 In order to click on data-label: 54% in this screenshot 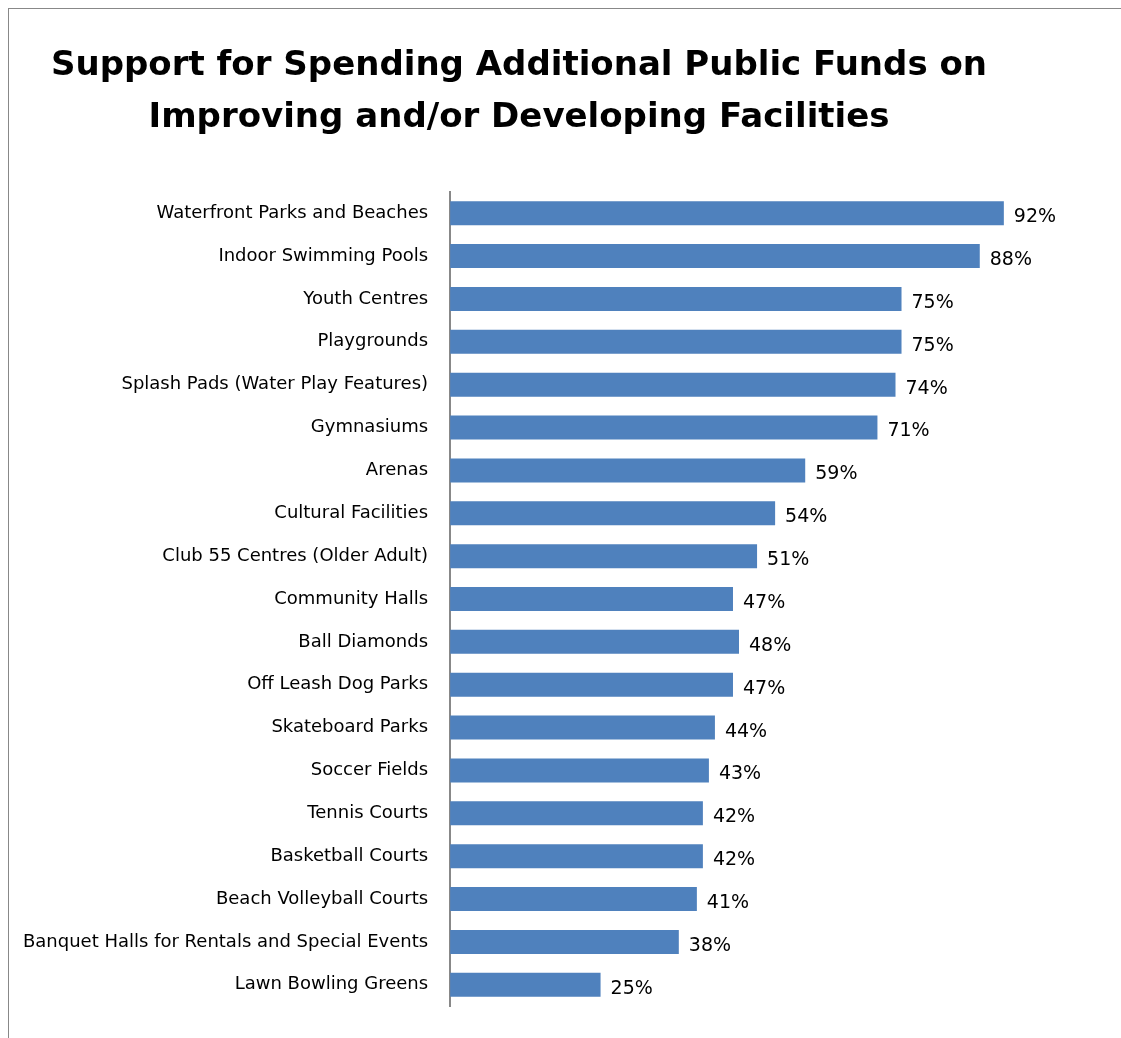, I will do `click(806, 515)`.